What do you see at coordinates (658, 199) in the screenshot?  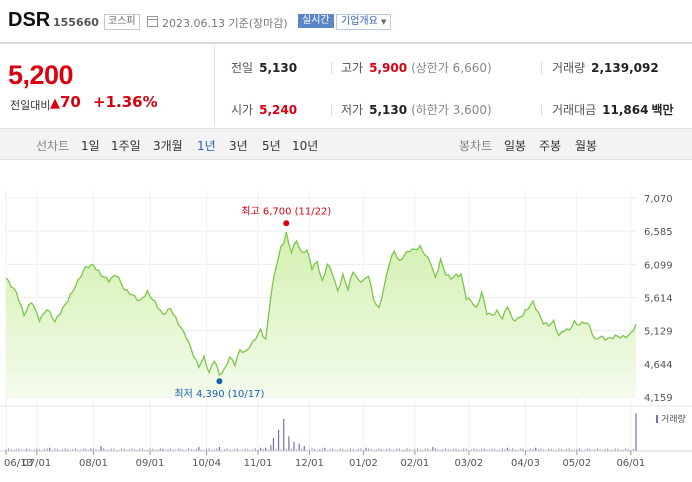 I see `y-tick-label: 7,070` at bounding box center [658, 199].